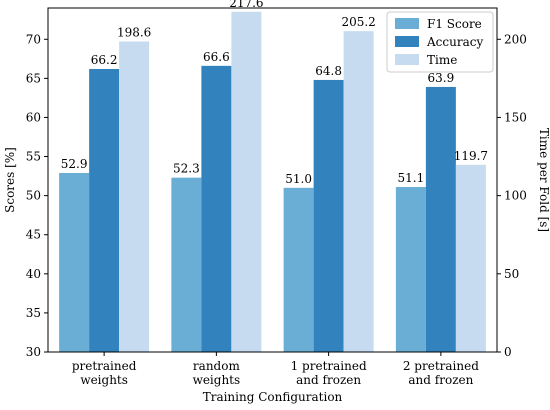 This screenshot has width=550, height=410. Describe the element at coordinates (104, 366) in the screenshot. I see `x-tick-label-line: pretrained` at that location.